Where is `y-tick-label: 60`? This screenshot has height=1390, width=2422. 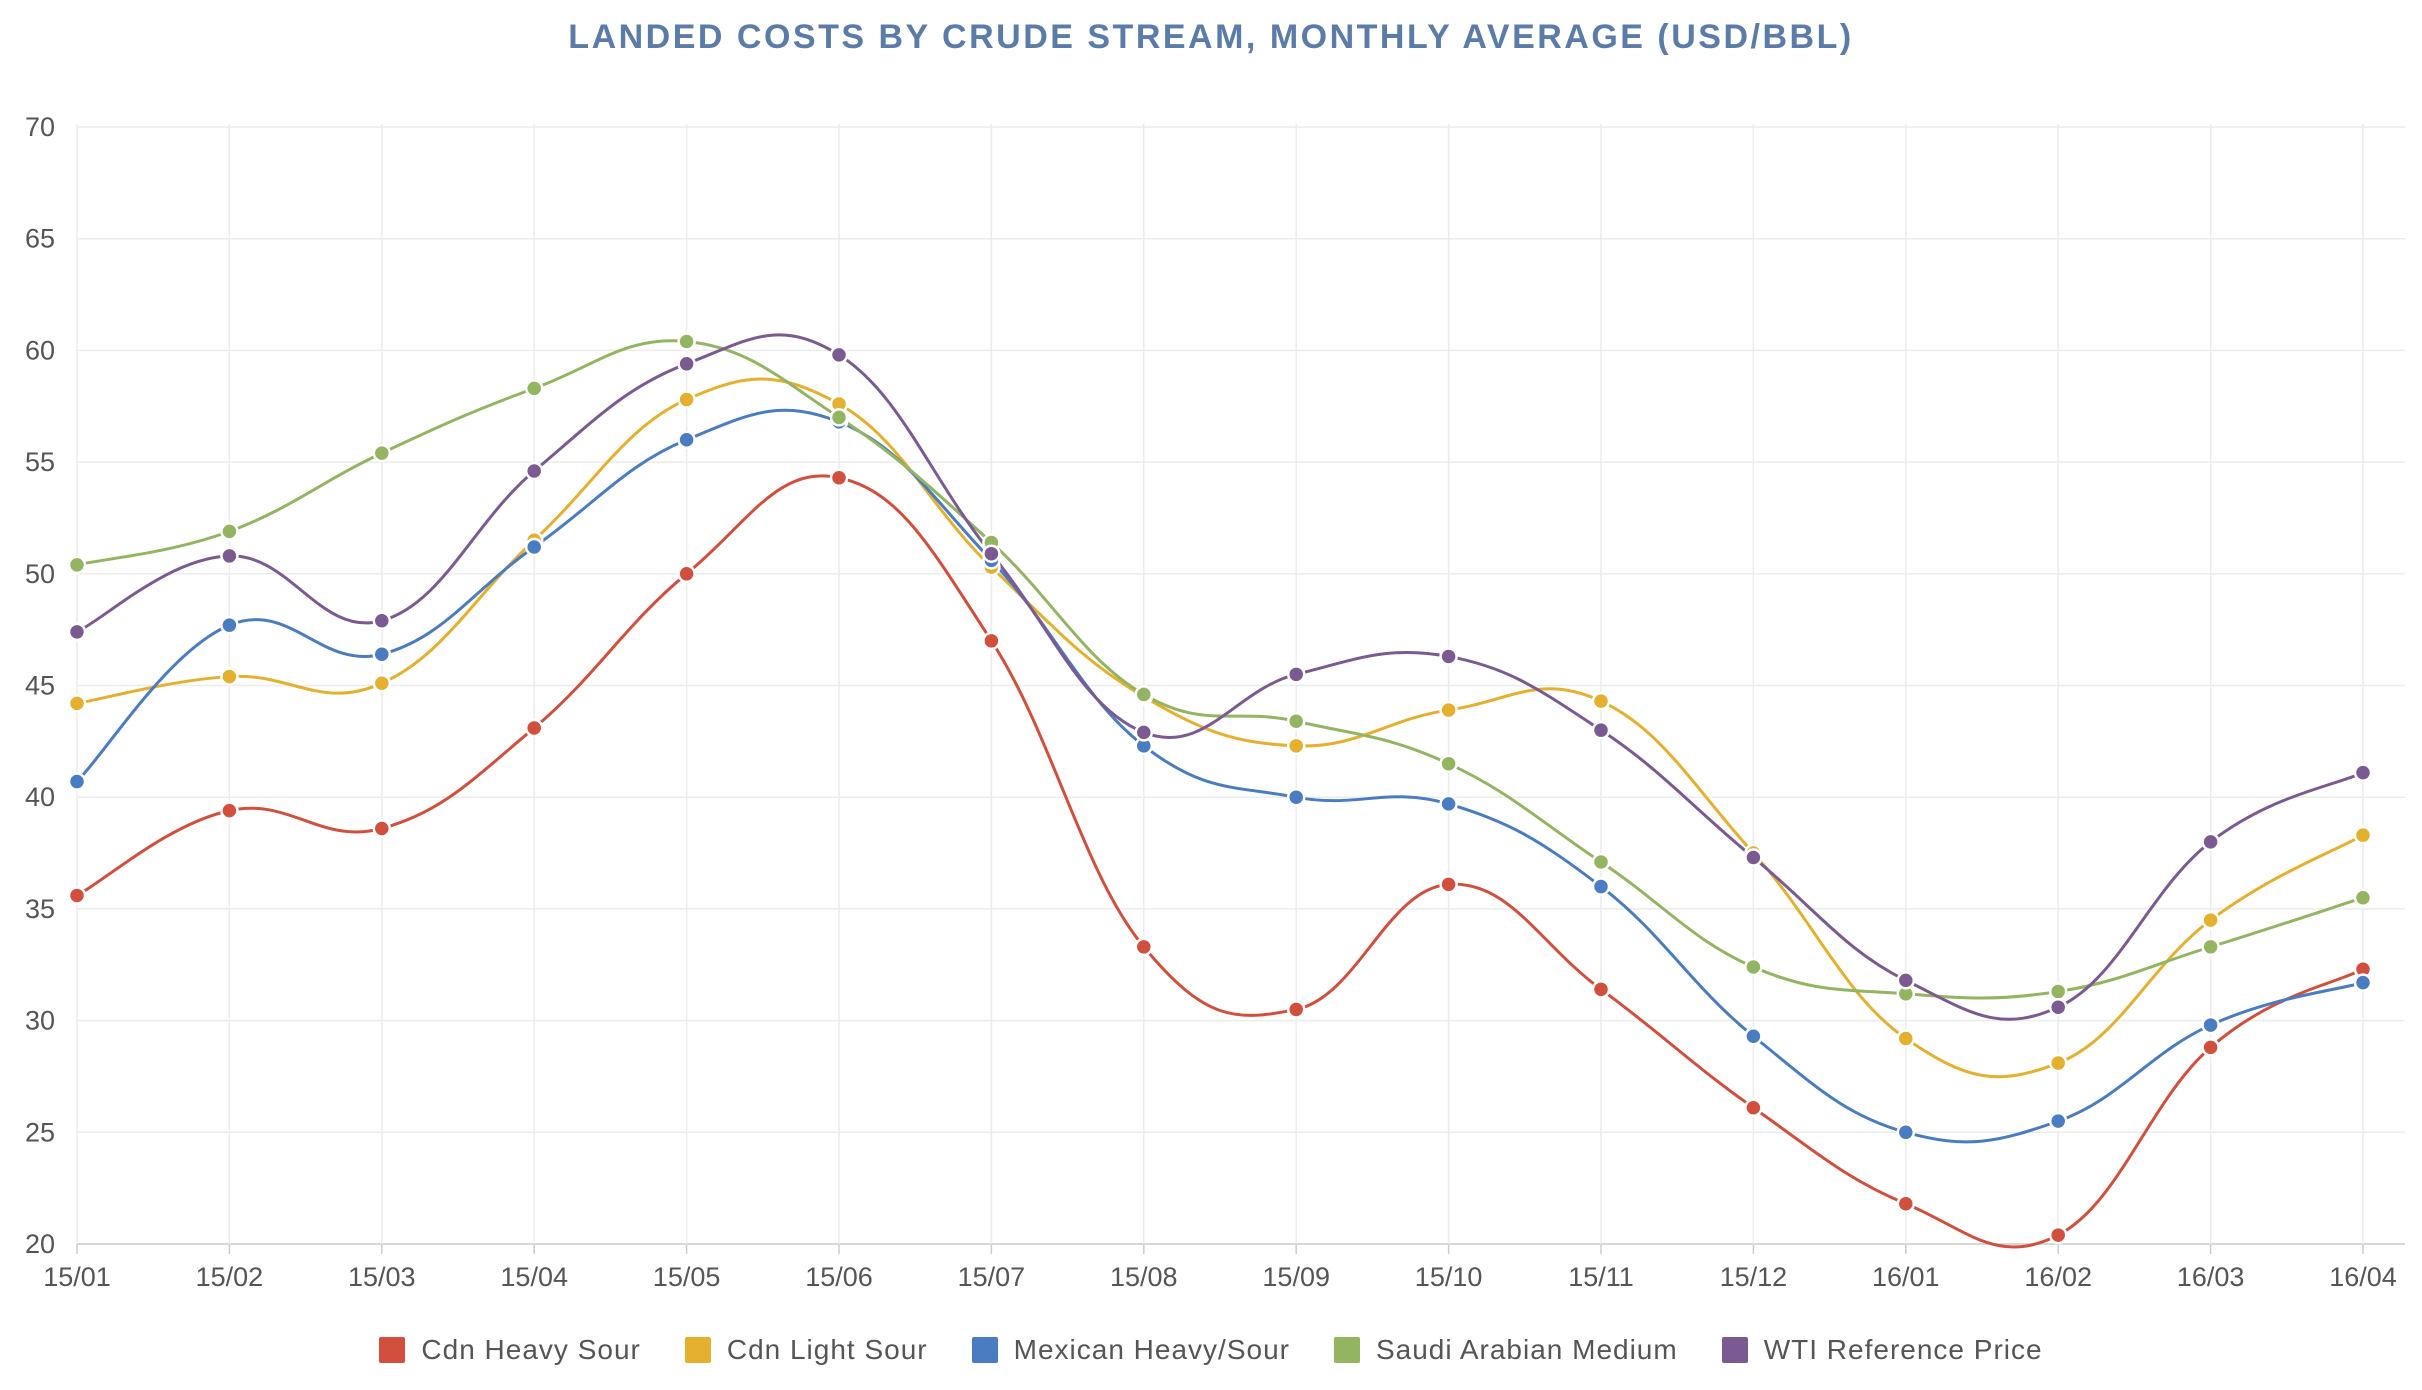
y-tick-label: 60 is located at coordinates (40, 350).